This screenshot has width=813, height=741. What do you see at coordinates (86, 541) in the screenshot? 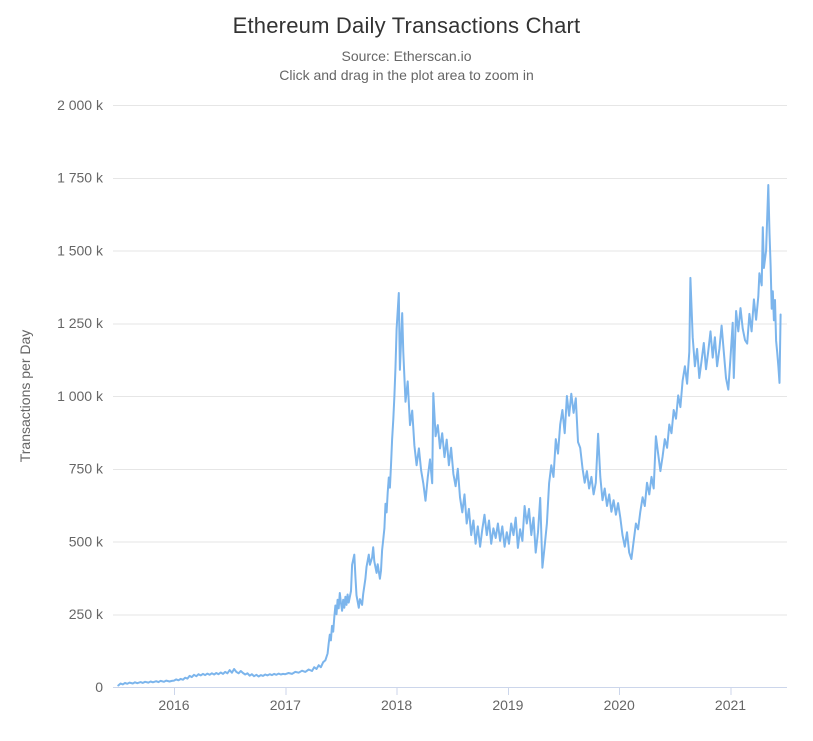
I see `y-tick-label: 500 k` at bounding box center [86, 541].